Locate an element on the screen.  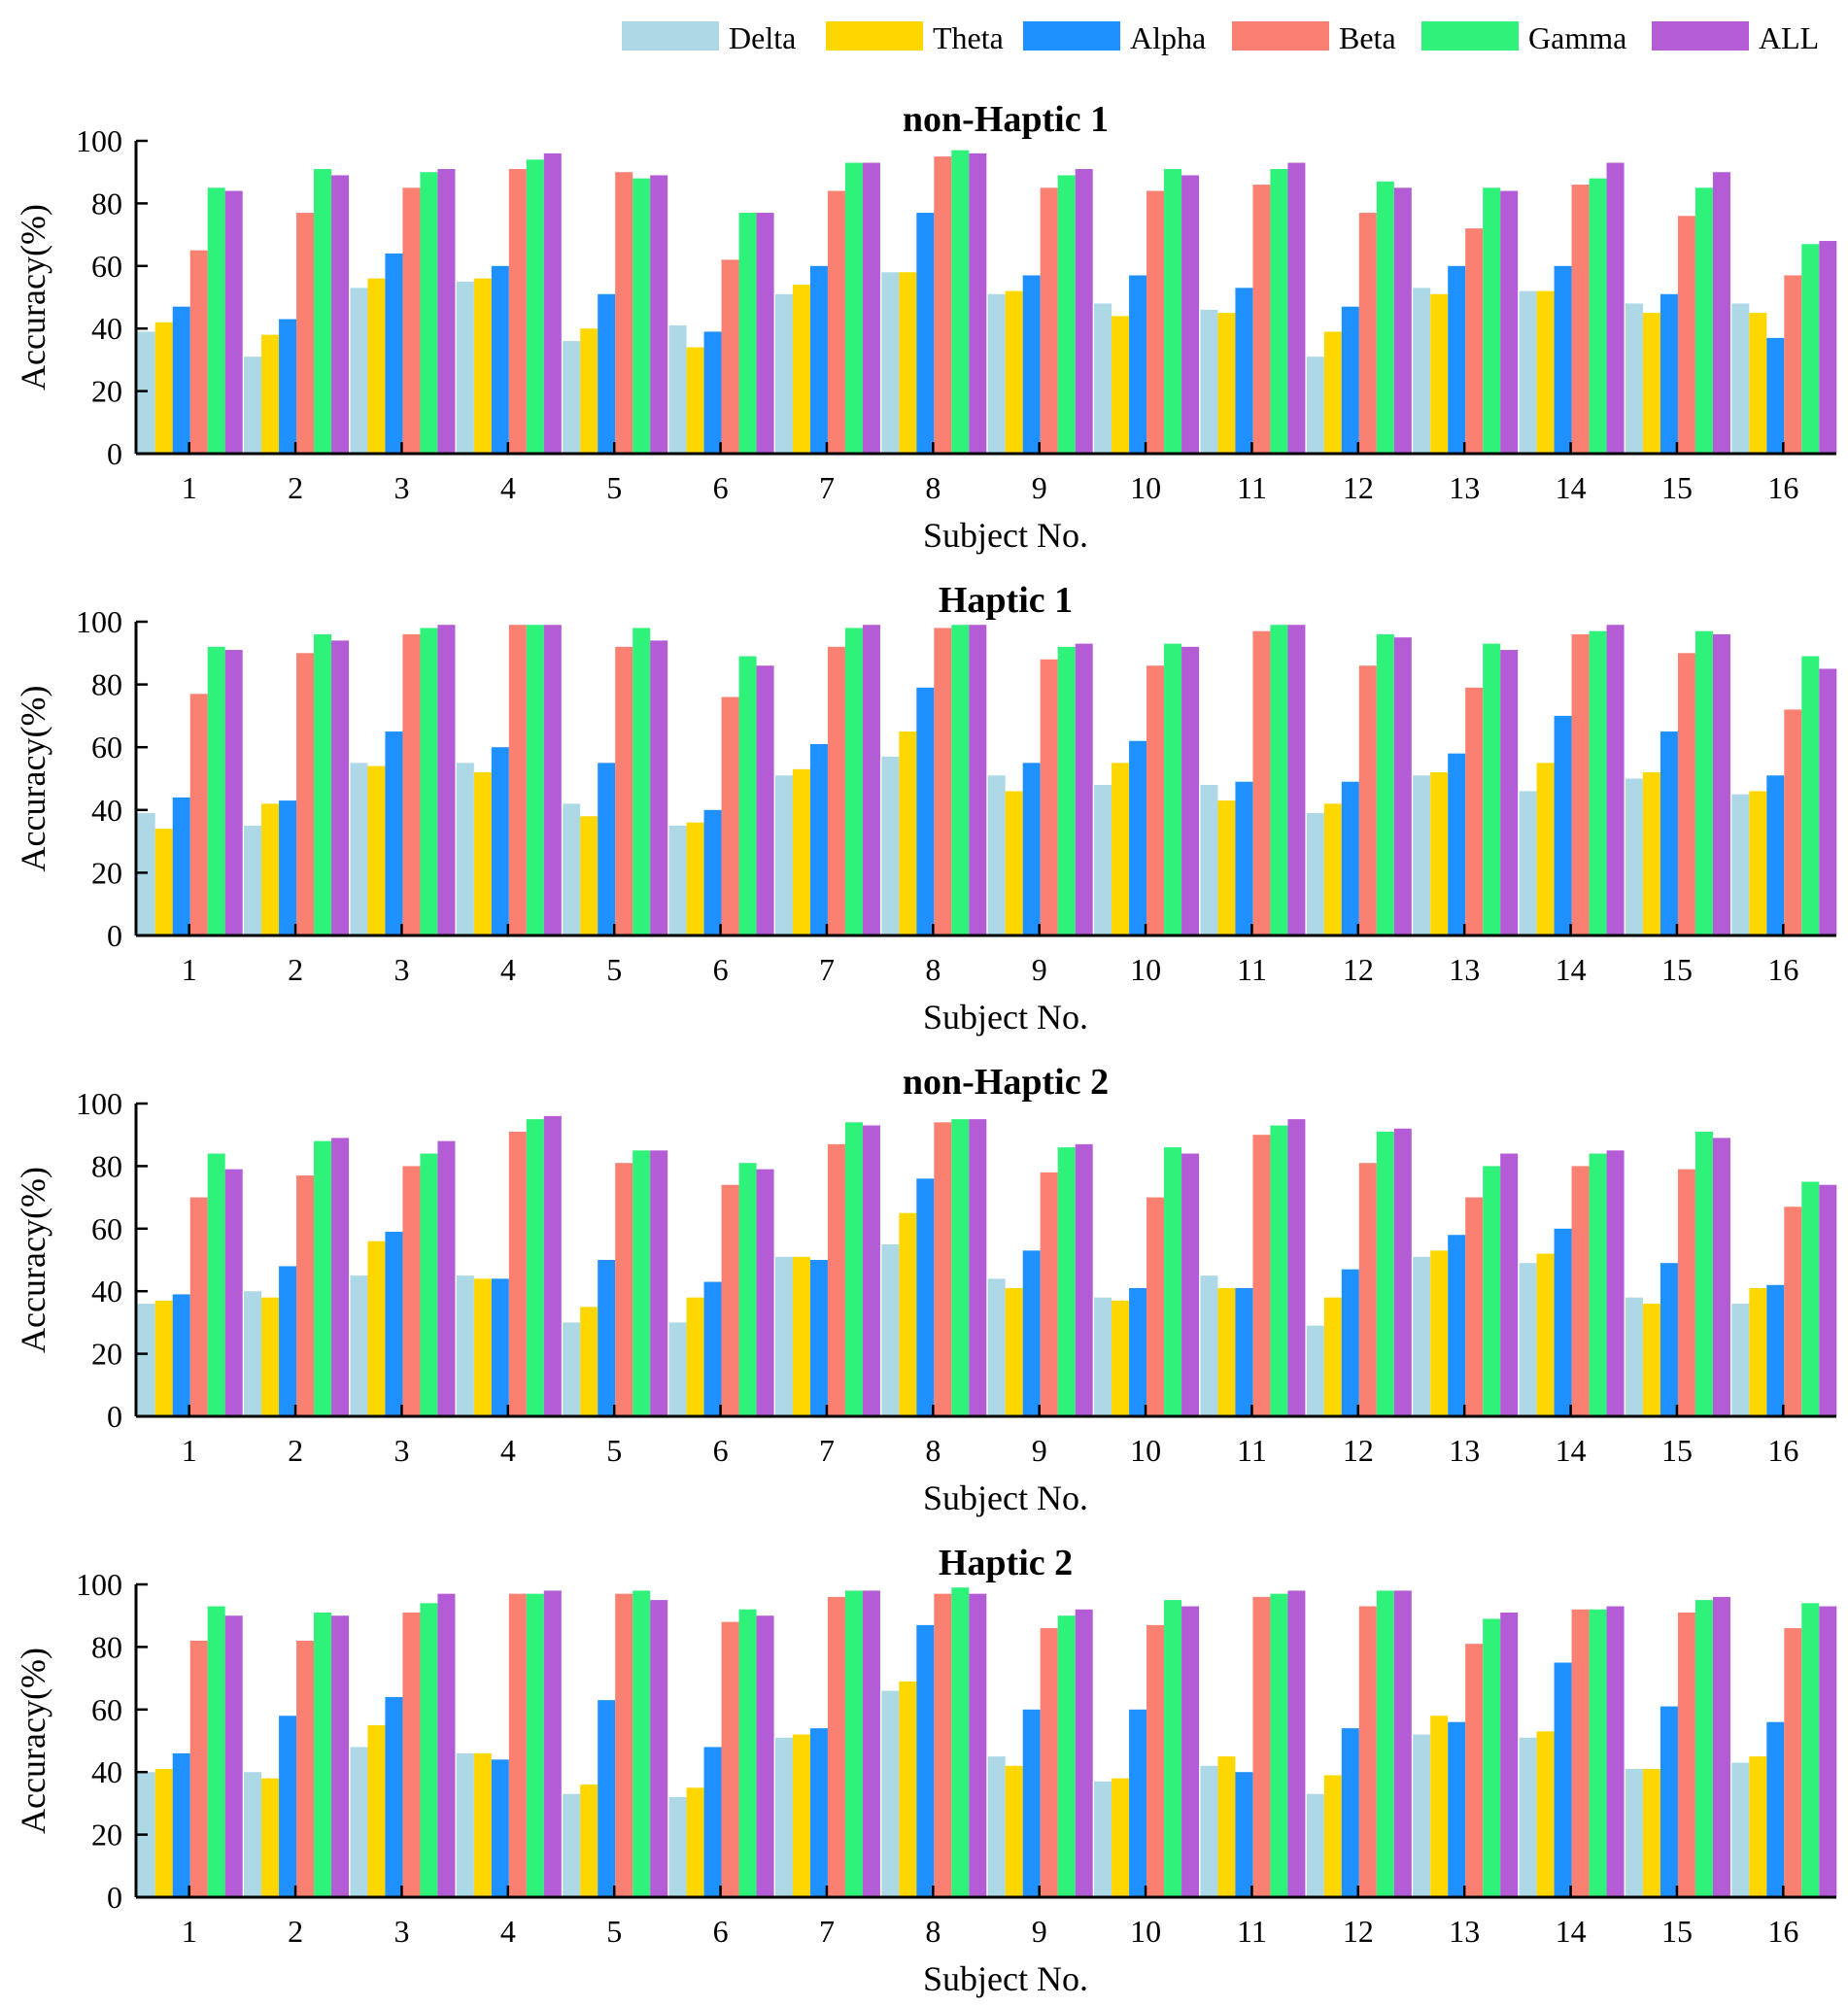
x-tick-label: 9 is located at coordinates (1039, 1931).